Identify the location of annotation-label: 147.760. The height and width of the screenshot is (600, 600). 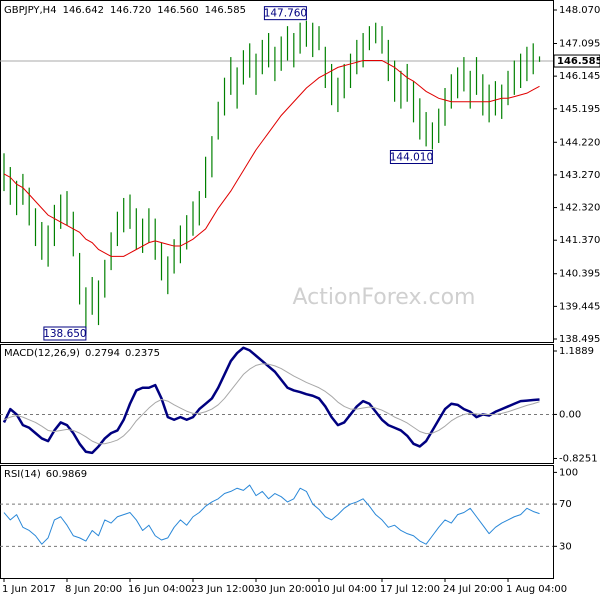
(285, 14).